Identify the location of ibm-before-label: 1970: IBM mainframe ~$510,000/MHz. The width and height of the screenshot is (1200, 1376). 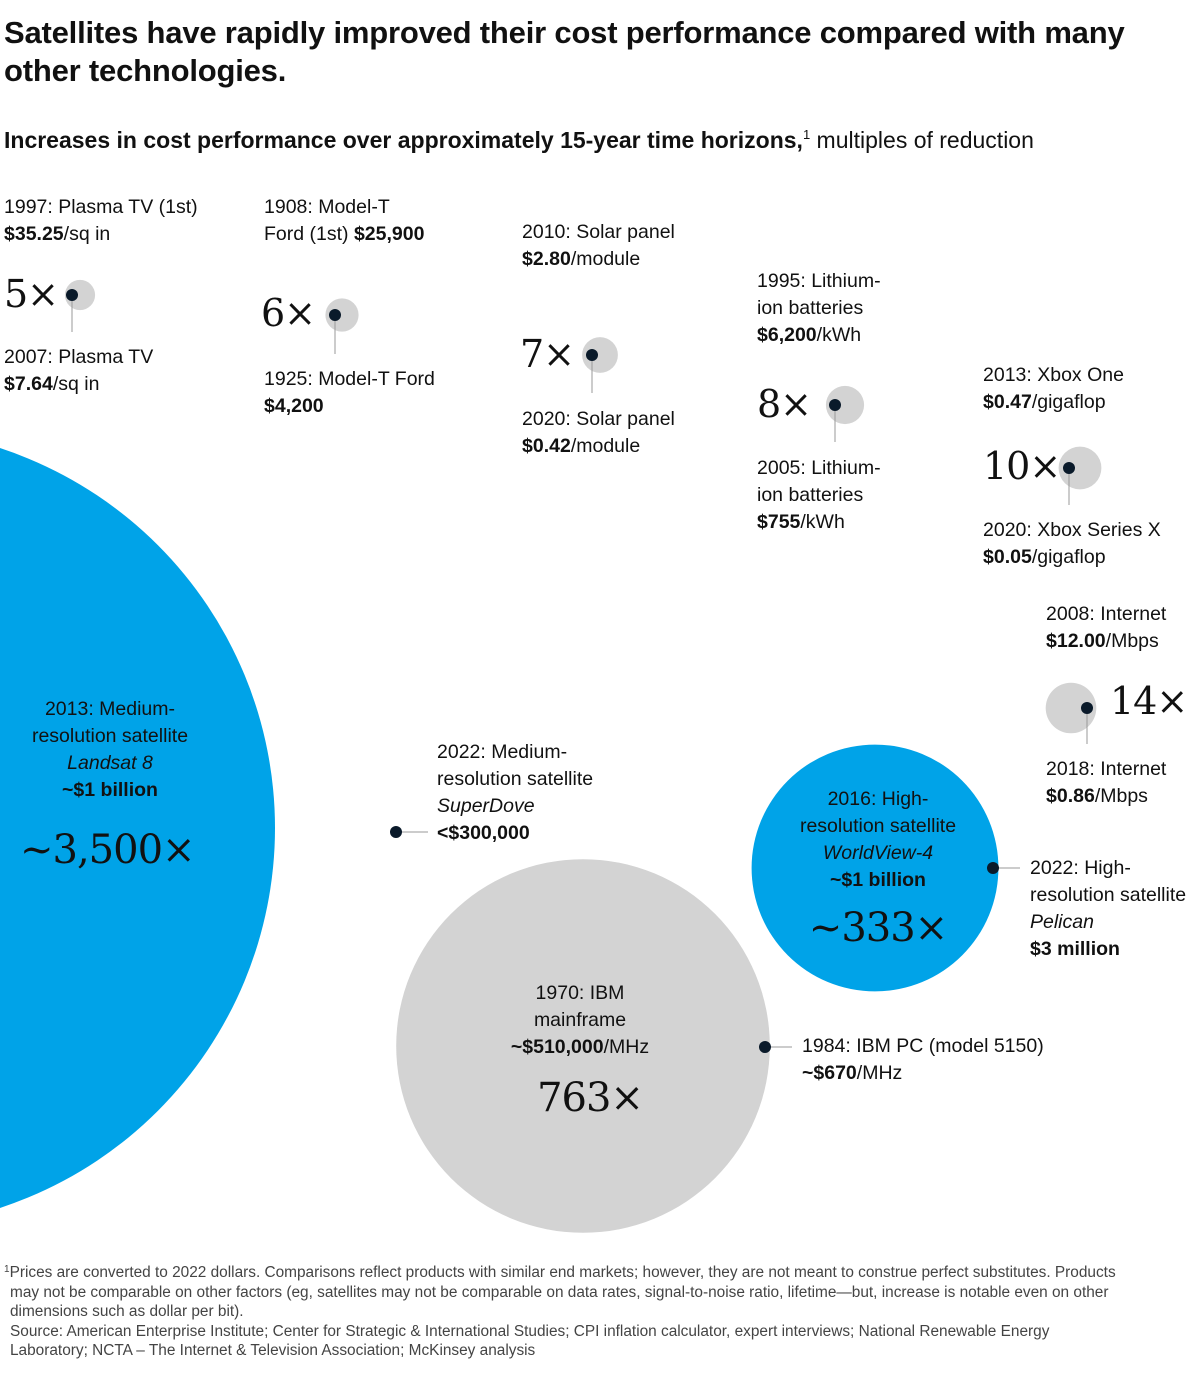
(580, 1020).